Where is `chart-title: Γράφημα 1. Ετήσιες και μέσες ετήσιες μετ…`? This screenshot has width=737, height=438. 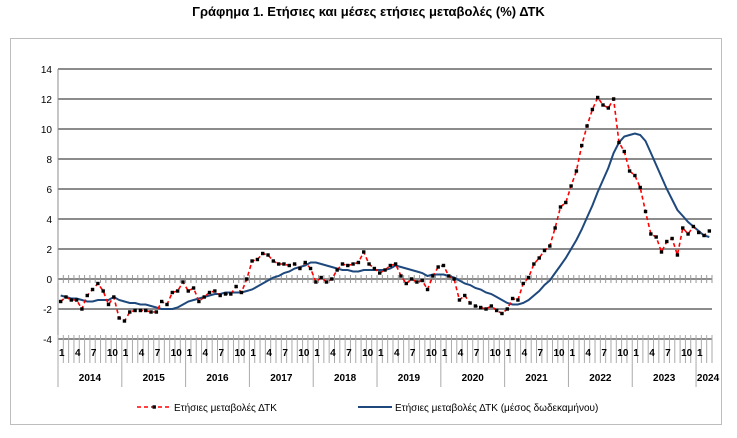
chart-title: Γράφημα 1. Ετήσιες και μέσες ετήσιες μετ… is located at coordinates (368, 11).